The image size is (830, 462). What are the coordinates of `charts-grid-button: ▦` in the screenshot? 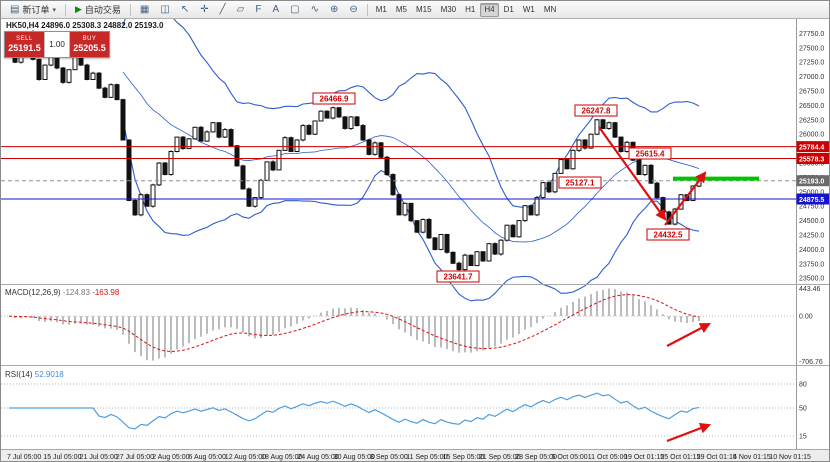 It's located at (144, 9).